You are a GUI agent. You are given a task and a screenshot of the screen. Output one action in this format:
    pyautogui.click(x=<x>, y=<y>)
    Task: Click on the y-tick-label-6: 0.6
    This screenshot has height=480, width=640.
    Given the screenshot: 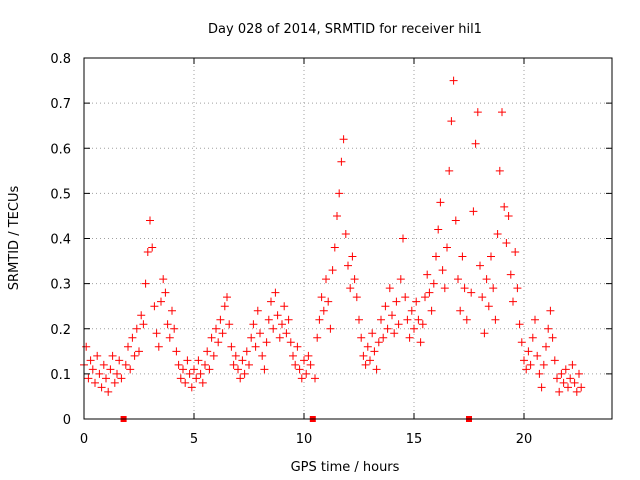 What is the action you would take?
    pyautogui.click(x=60, y=149)
    